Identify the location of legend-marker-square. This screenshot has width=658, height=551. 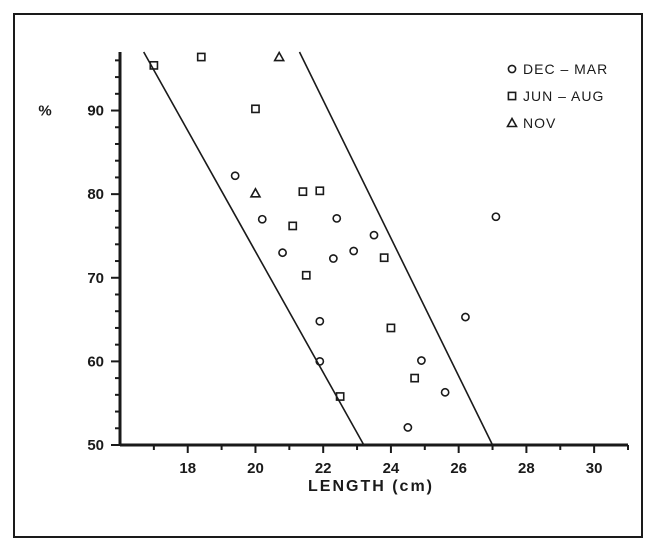
(512, 96).